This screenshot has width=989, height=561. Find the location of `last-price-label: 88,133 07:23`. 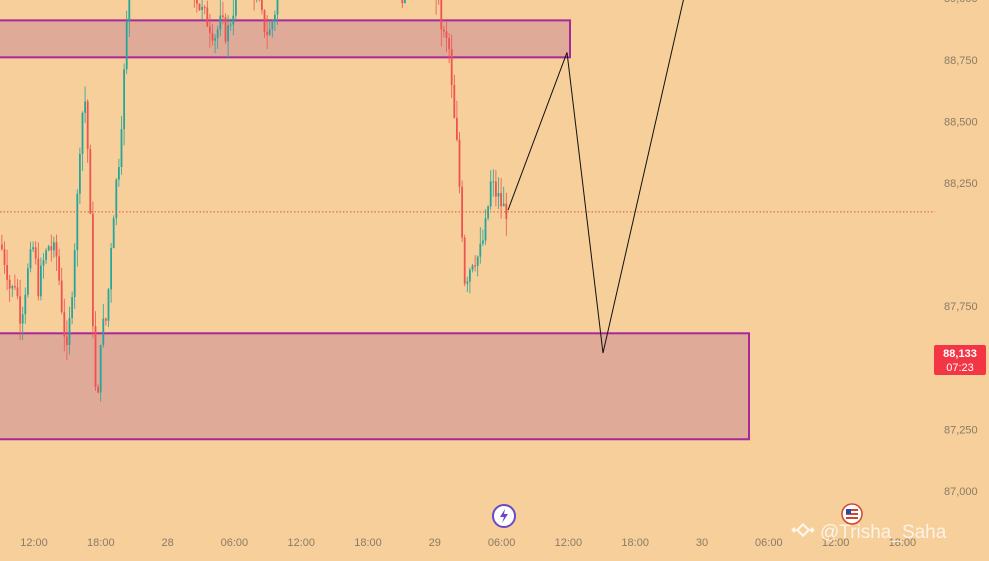

last-price-label: 88,133 07:23 is located at coordinates (960, 360).